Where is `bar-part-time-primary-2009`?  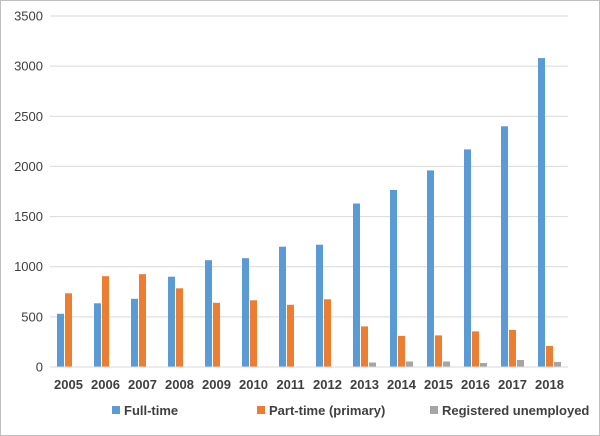 bar-part-time-primary-2009 is located at coordinates (216, 334).